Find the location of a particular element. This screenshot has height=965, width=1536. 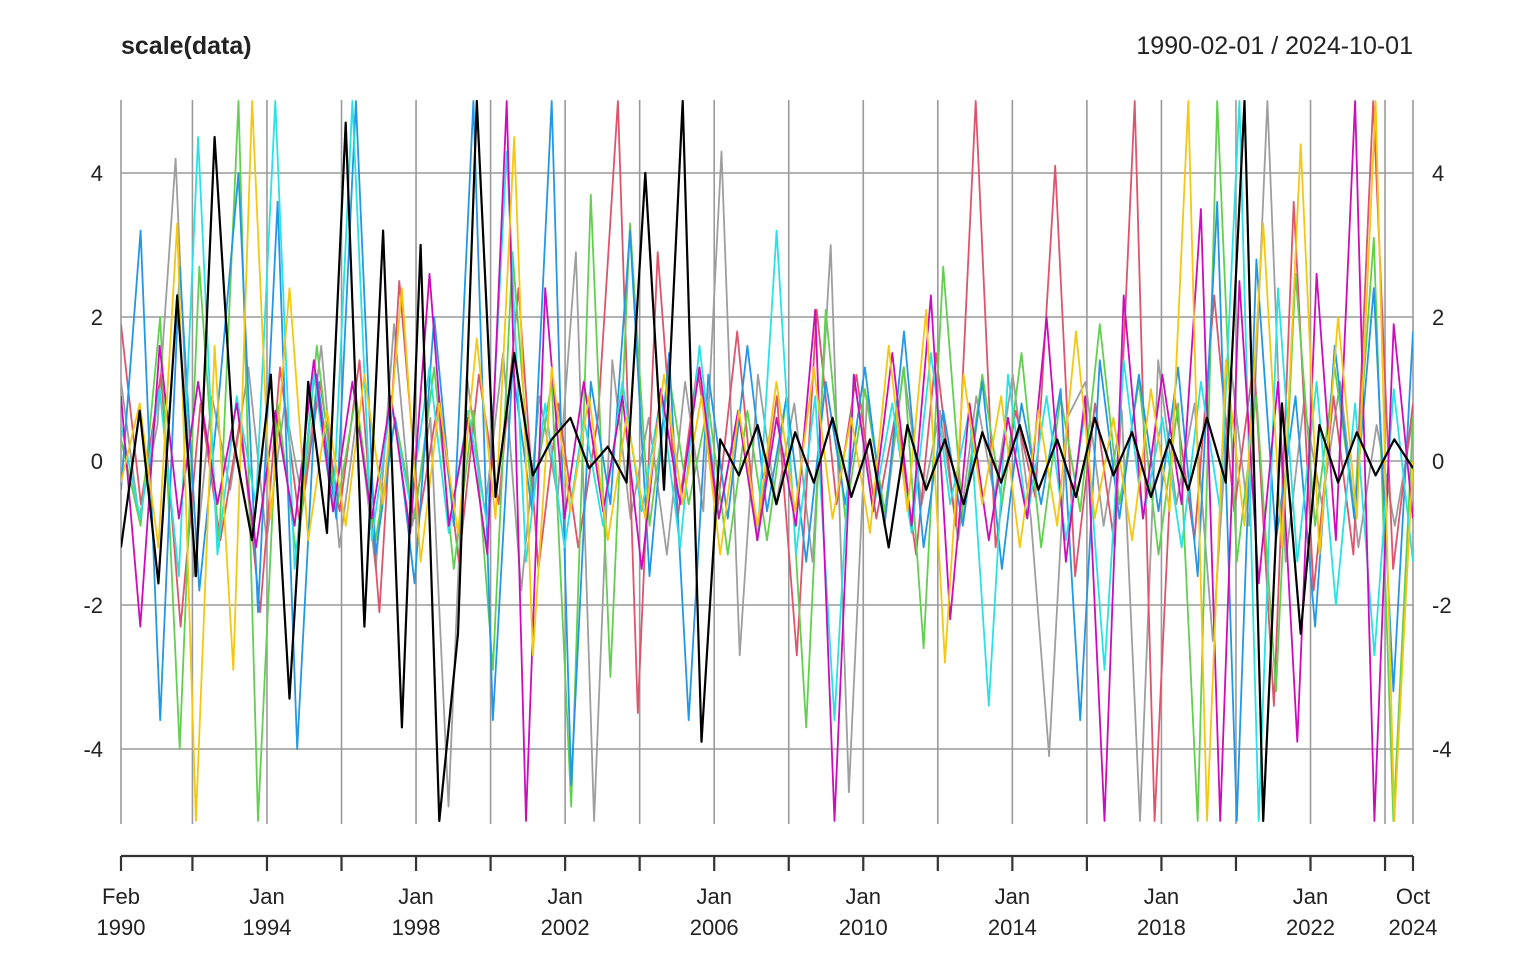

y-tick-label-right: 2 is located at coordinates (1438, 317).